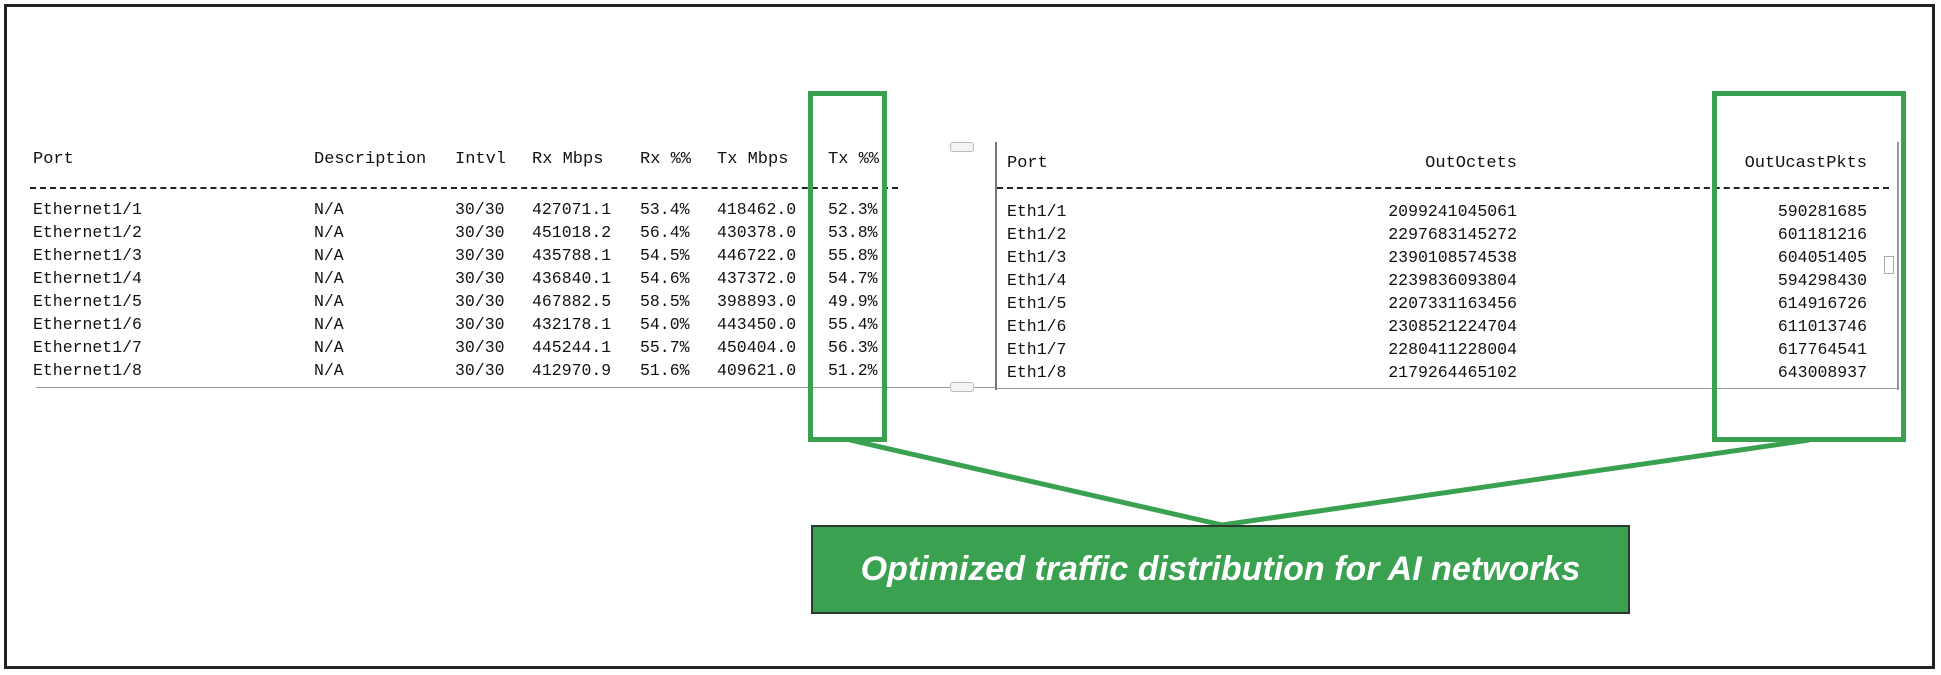  What do you see at coordinates (853, 347) in the screenshot?
I see `table-cell: 56.3%` at bounding box center [853, 347].